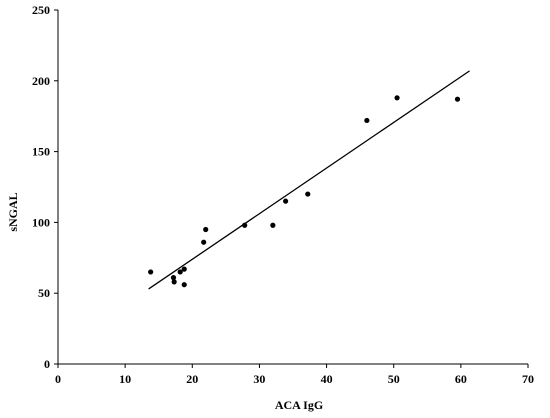 The image size is (550, 418). What do you see at coordinates (125, 379) in the screenshot?
I see `x-tick-label: 10` at bounding box center [125, 379].